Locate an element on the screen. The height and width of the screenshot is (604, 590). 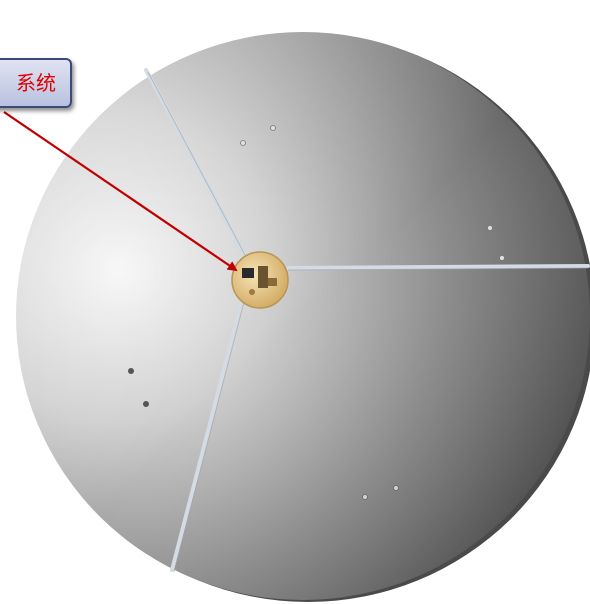
callout-box: 系统 is located at coordinates (36, 83).